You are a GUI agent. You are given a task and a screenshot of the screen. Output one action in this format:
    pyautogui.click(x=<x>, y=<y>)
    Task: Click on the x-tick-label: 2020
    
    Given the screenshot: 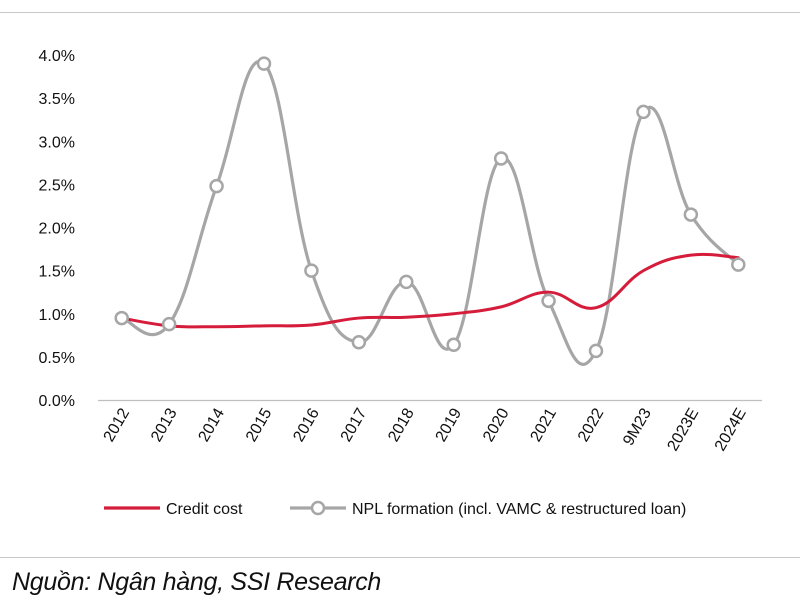 What is the action you would take?
    pyautogui.click(x=496, y=424)
    